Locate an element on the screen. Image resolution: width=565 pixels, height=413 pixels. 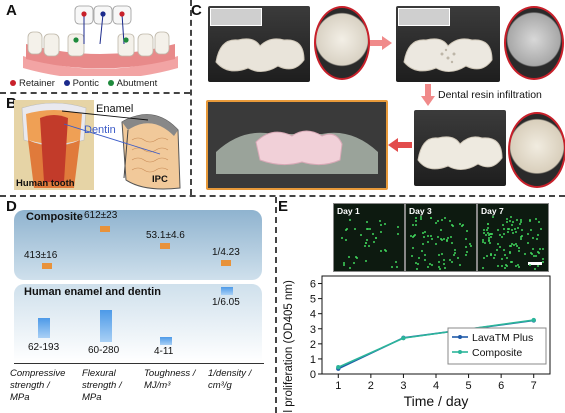
micrograph-label: Day 1 is located at coordinates (348, 211).